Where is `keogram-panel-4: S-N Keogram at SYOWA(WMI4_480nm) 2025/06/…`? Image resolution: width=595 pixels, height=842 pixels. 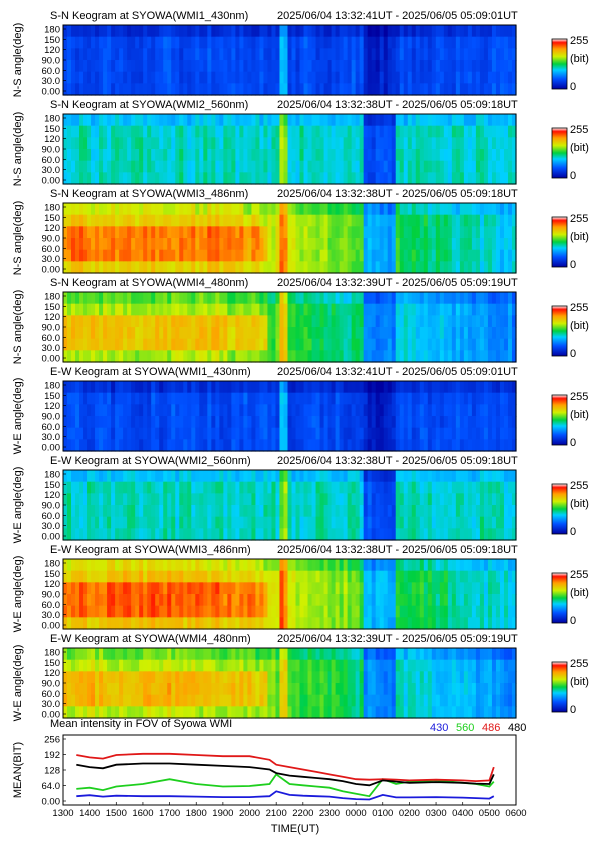
keogram-panel-4: S-N Keogram at SYOWA(WMI4_480nm) 2025/06/… is located at coordinates (300, 321).